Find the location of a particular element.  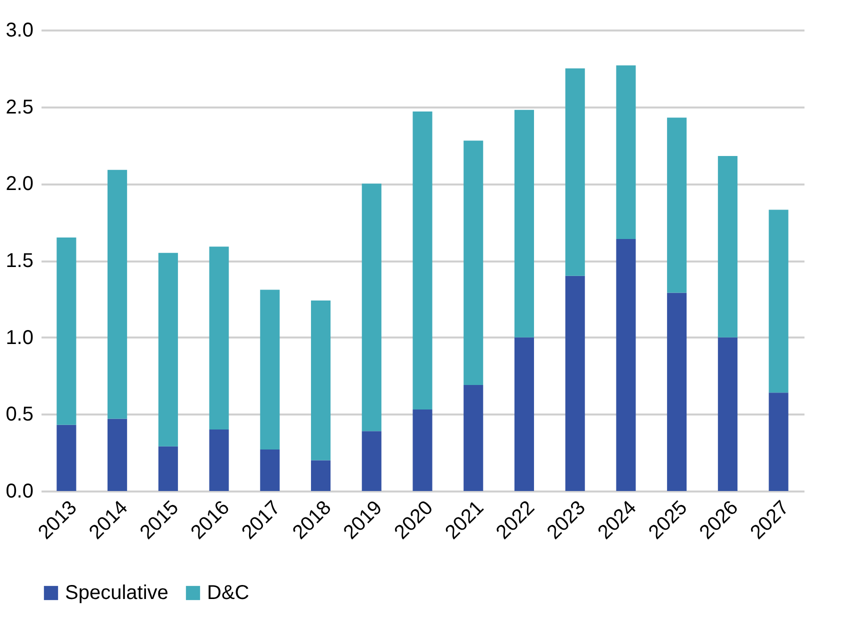

y-tick-label: 2.0 is located at coordinates (20, 184).